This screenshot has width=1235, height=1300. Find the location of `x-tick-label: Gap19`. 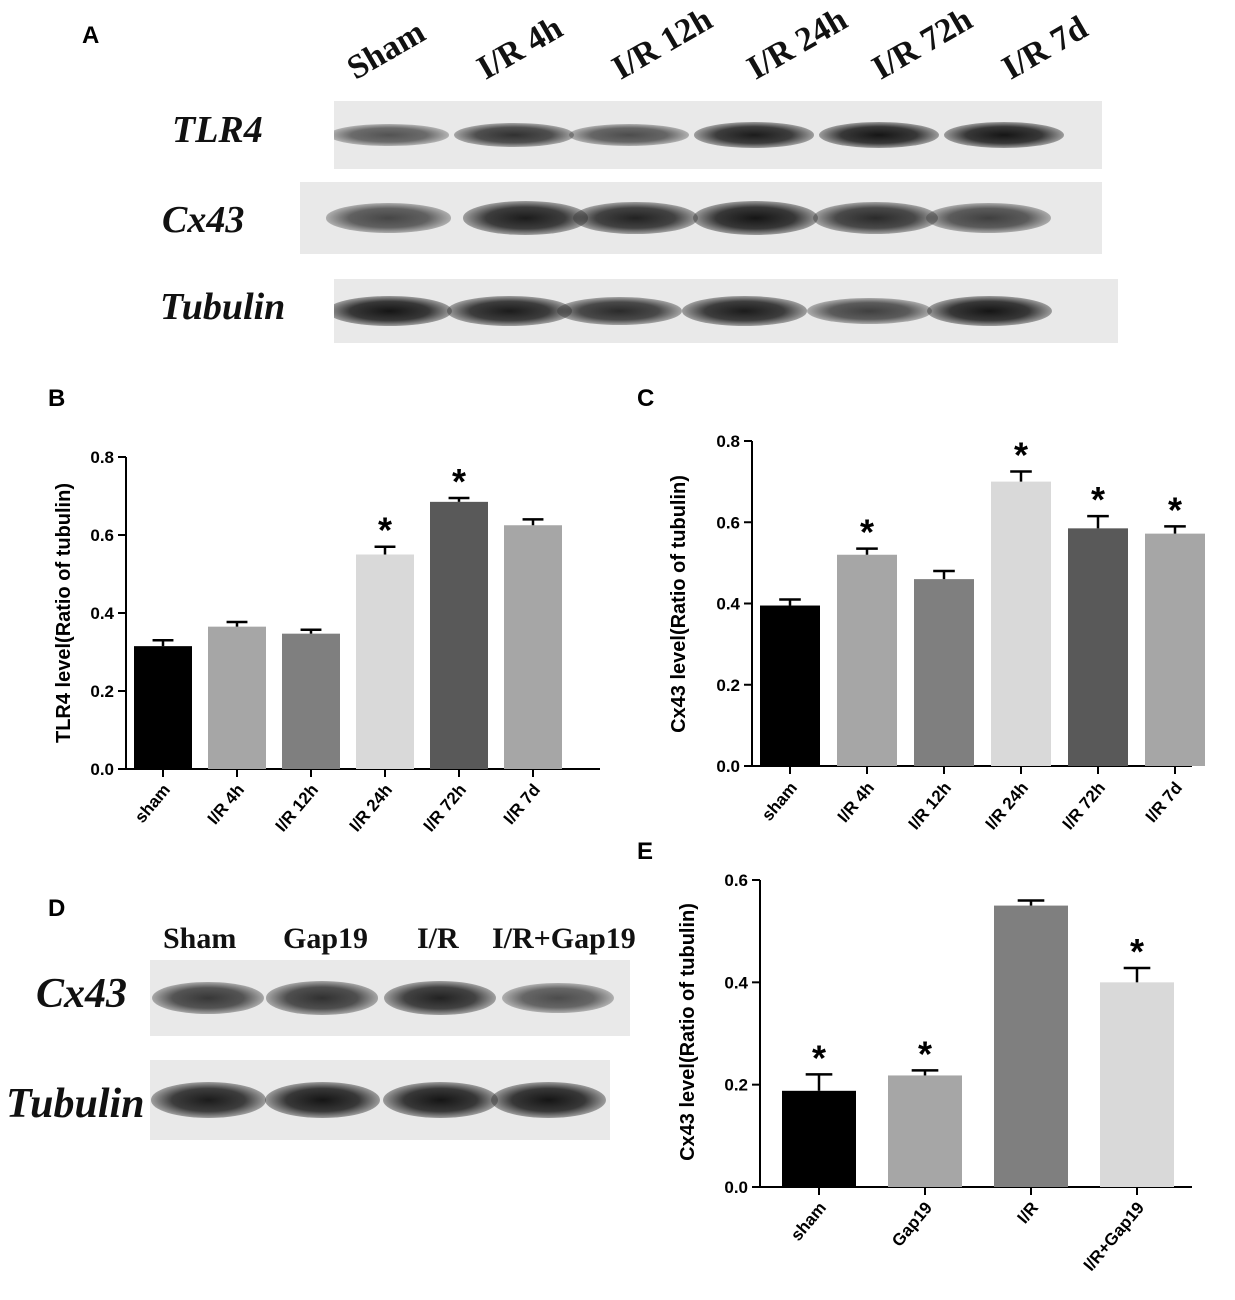

x-tick-label: Gap19 is located at coordinates (912, 1224).